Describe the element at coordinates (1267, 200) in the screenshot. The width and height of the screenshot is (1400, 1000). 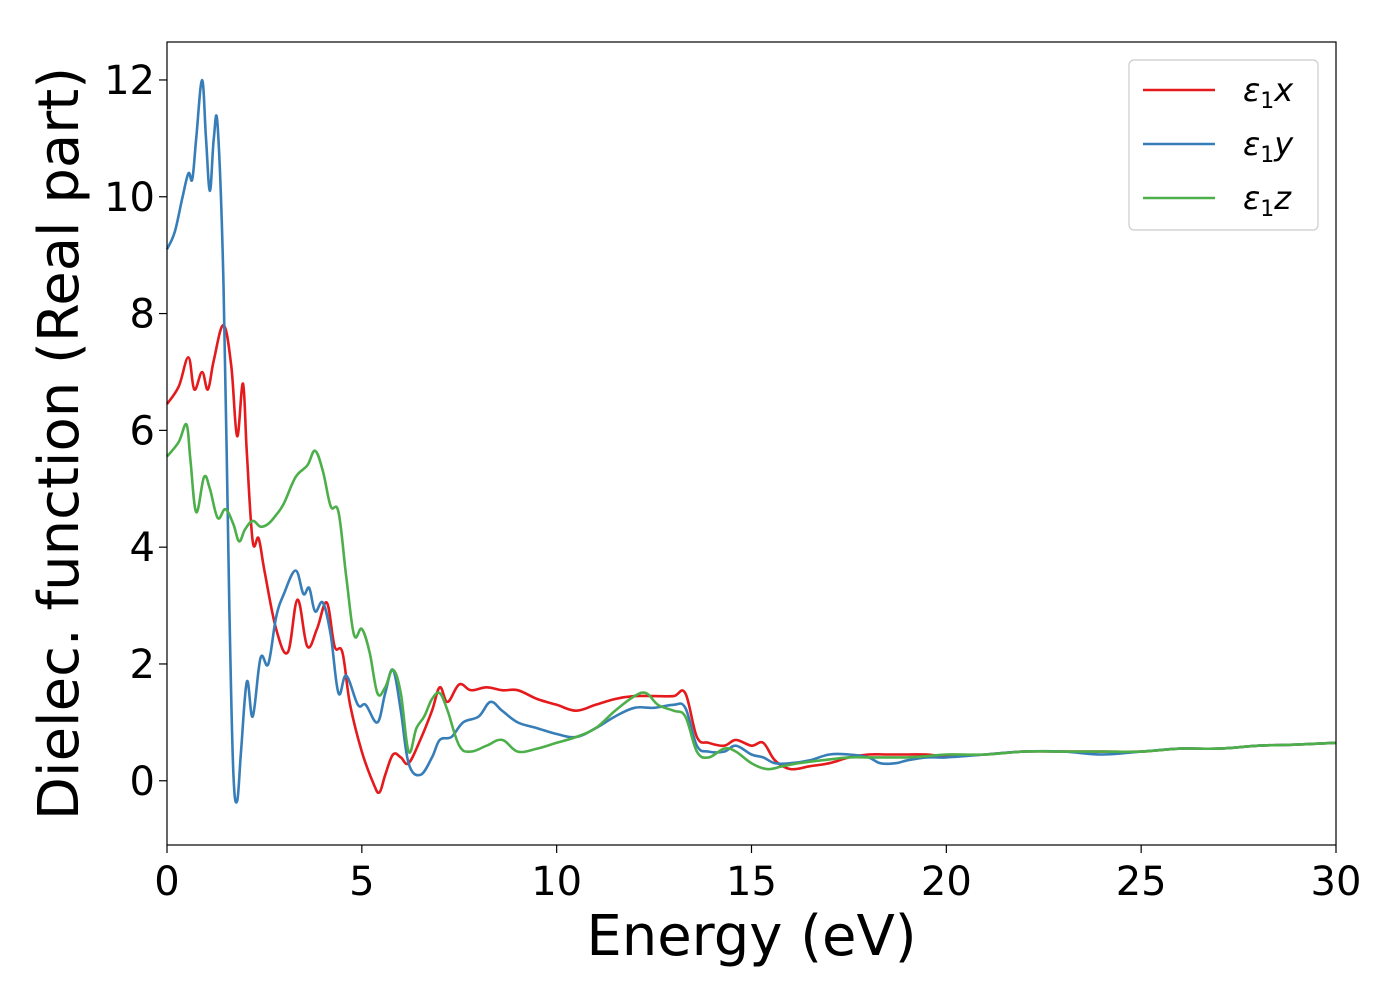
I see `legend-label-3: ε1z` at that location.